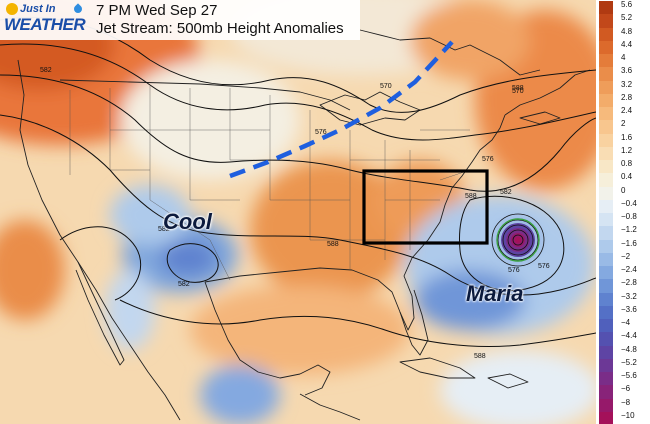 The image size is (650, 424). I want to click on color-scale-row: −8, so click(623, 405).